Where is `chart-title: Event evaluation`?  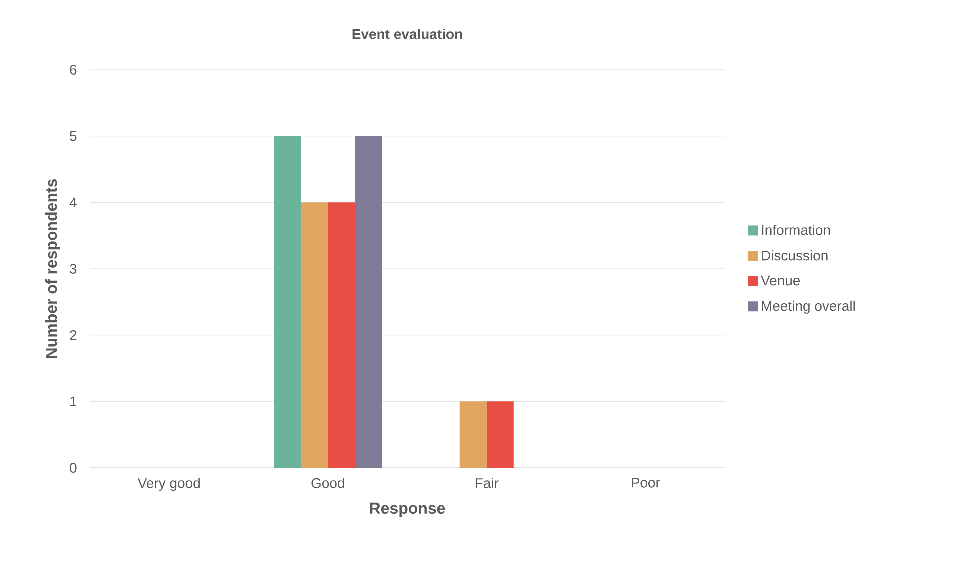
chart-title: Event evaluation is located at coordinates (407, 34).